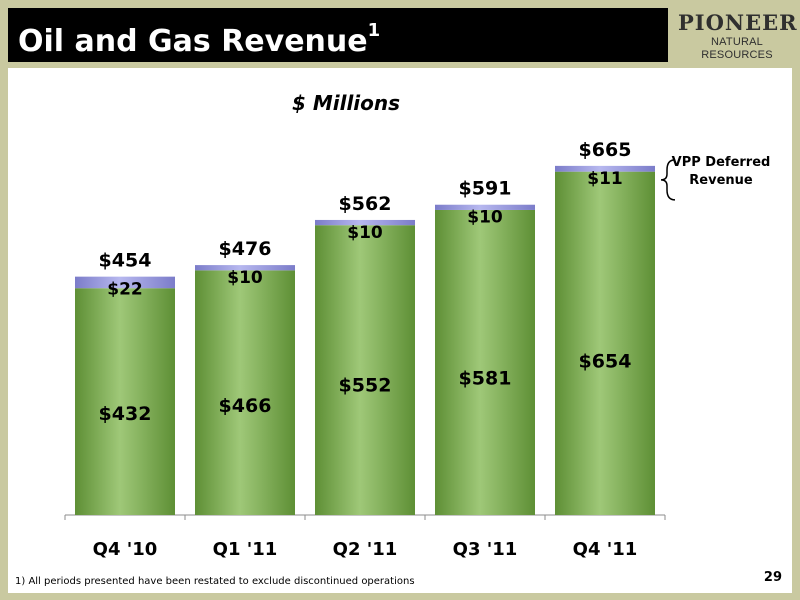 This screenshot has height=600, width=800. Describe the element at coordinates (668, 180) in the screenshot. I see `annotation-brace` at that location.